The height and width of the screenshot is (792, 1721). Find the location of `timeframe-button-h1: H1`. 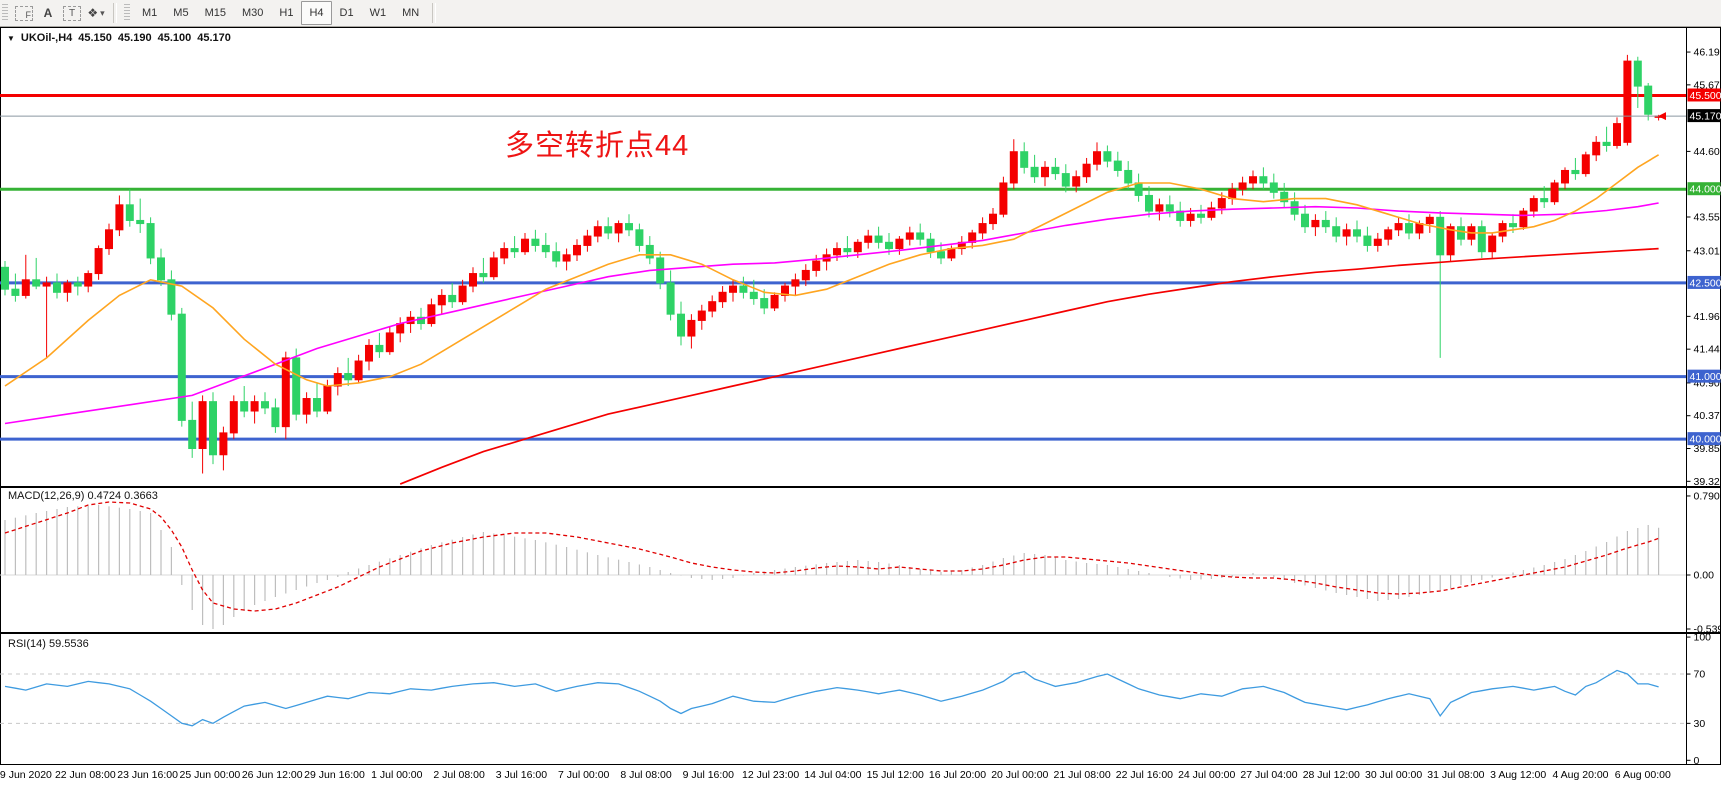

timeframe-button-h1: H1 is located at coordinates (286, 13).